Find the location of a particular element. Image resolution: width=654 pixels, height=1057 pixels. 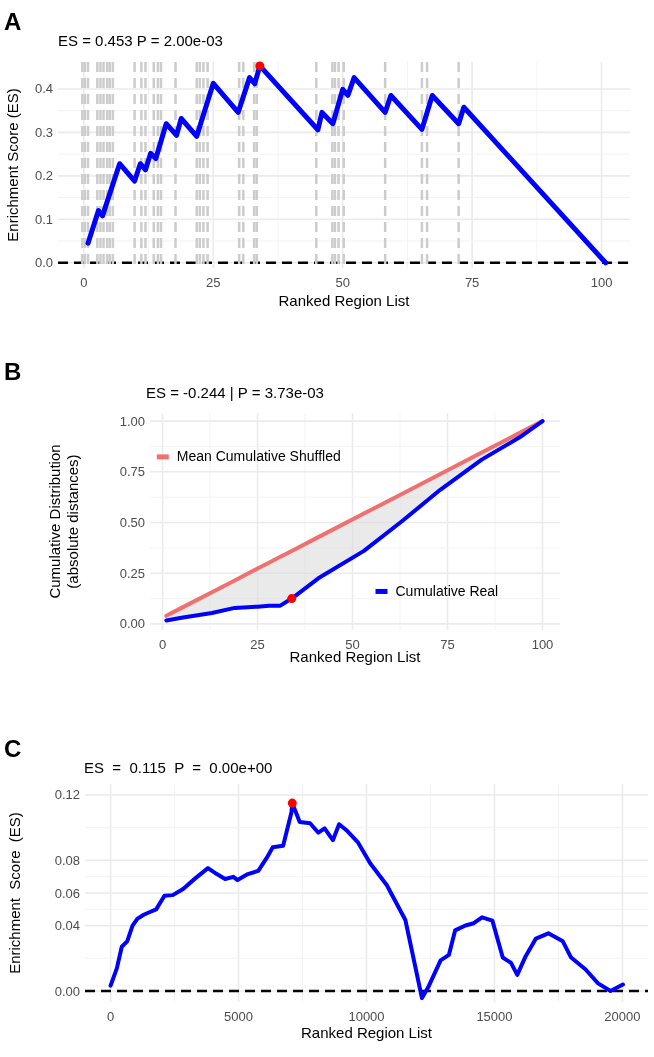

chart-title: ES = 0.115 P = 0.00e+00 is located at coordinates (178, 767).